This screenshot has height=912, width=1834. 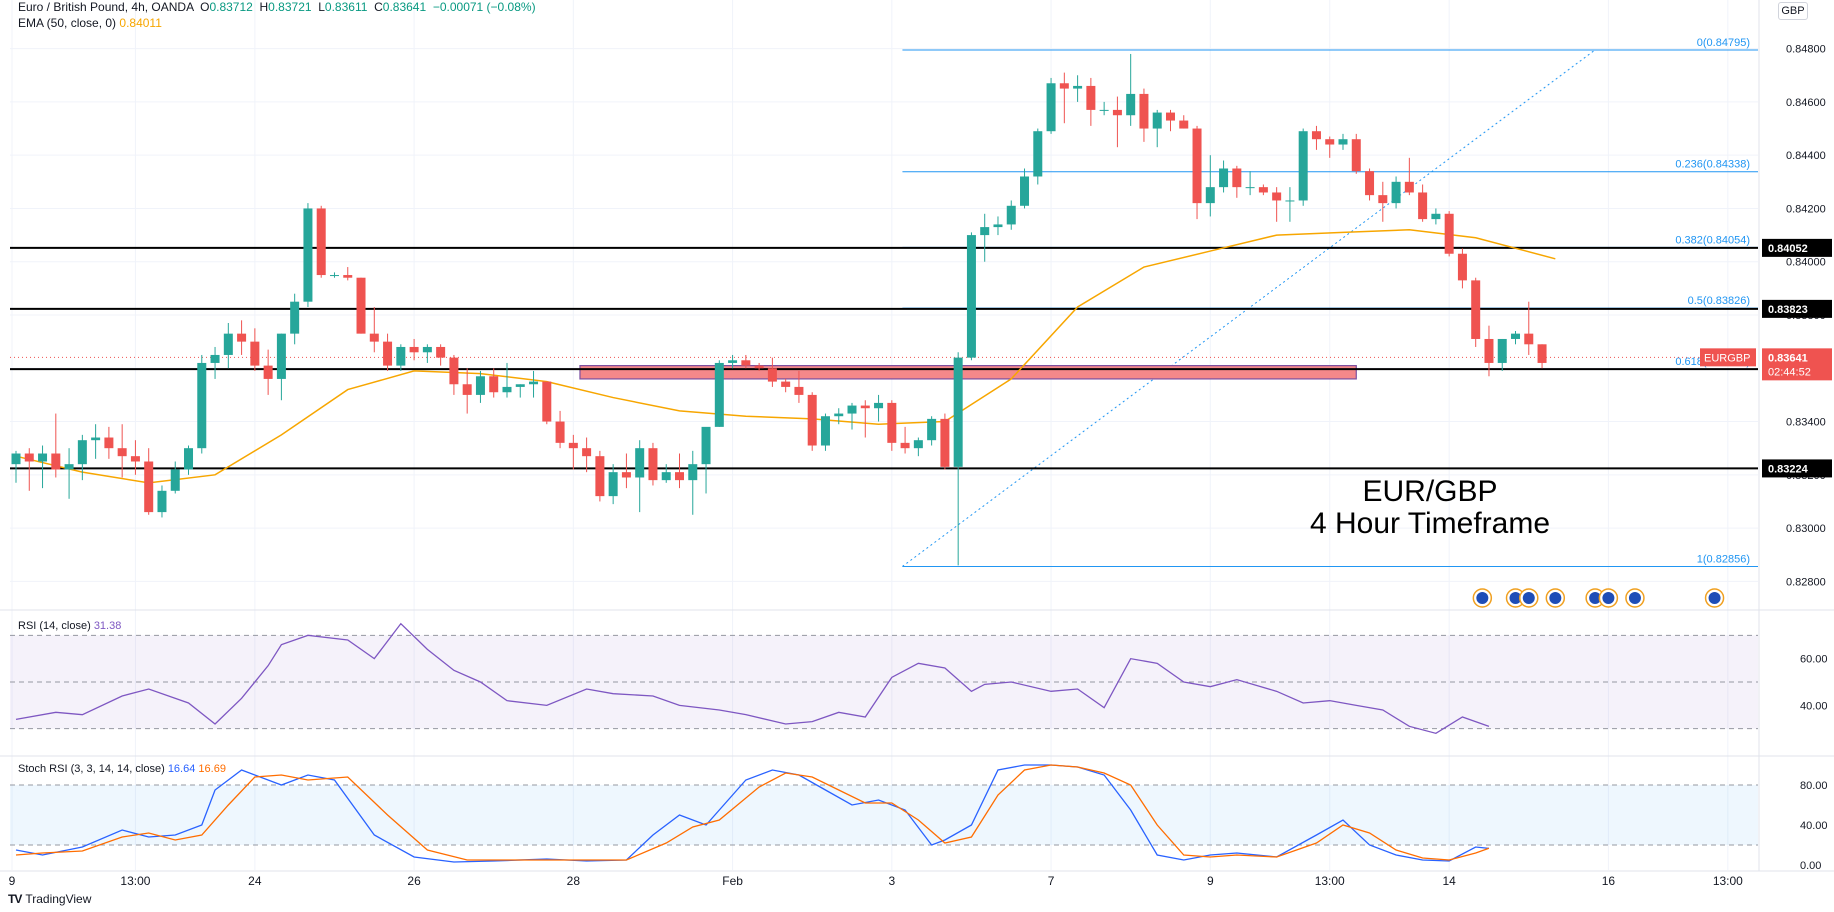 I want to click on fib-level-label: 0.236(0.84338), so click(x=1712, y=165).